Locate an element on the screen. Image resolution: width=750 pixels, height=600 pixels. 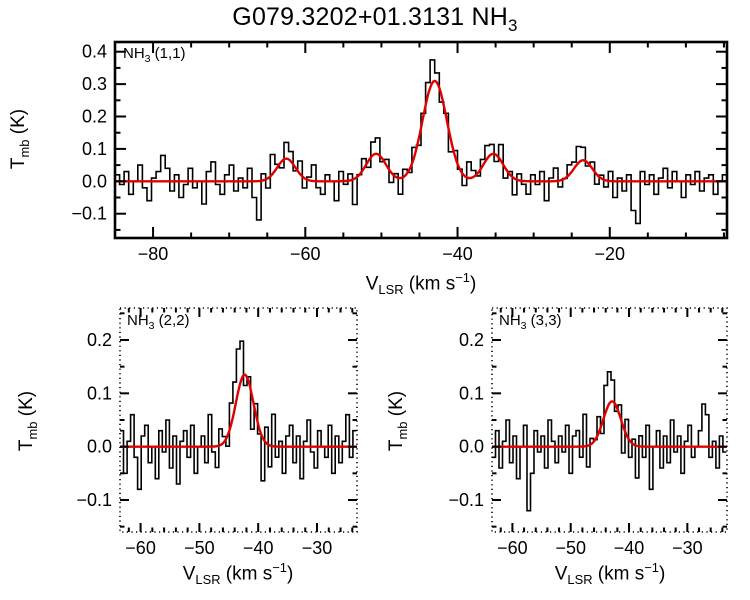
x-axis-title-bottom-left: VLSR (km s−1) is located at coordinates (238, 573).